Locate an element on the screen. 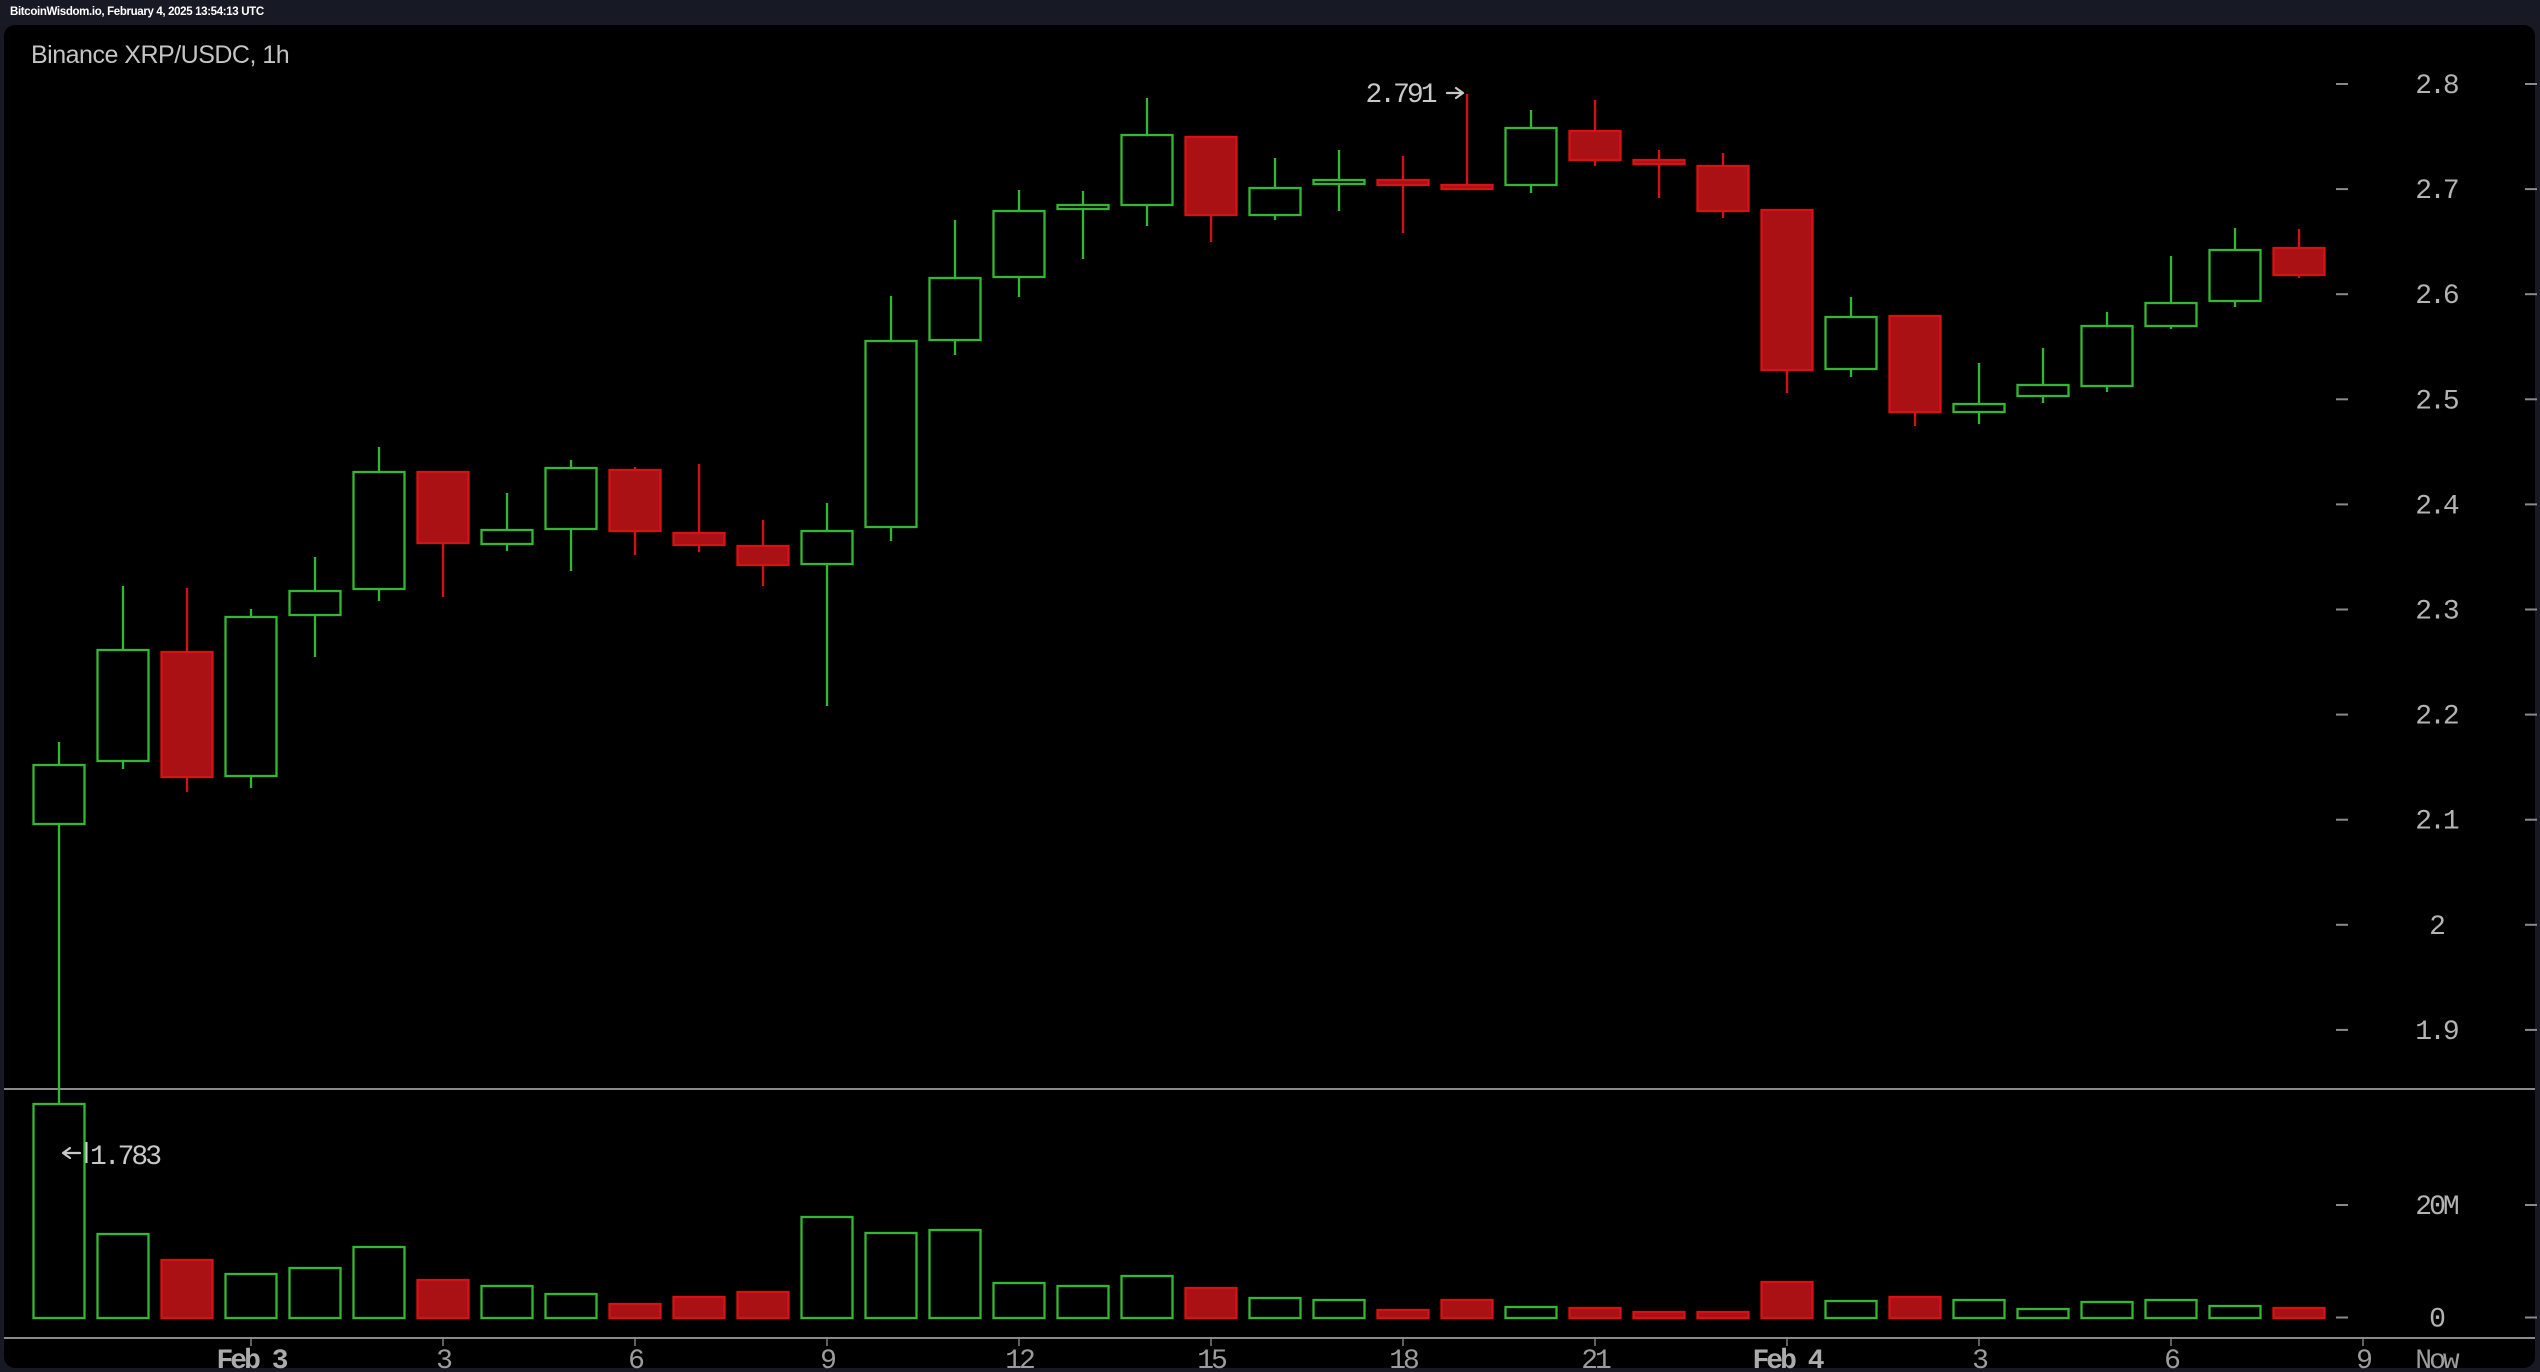 The height and width of the screenshot is (1372, 2540). svg-text: 21 is located at coordinates (1596, 1359).